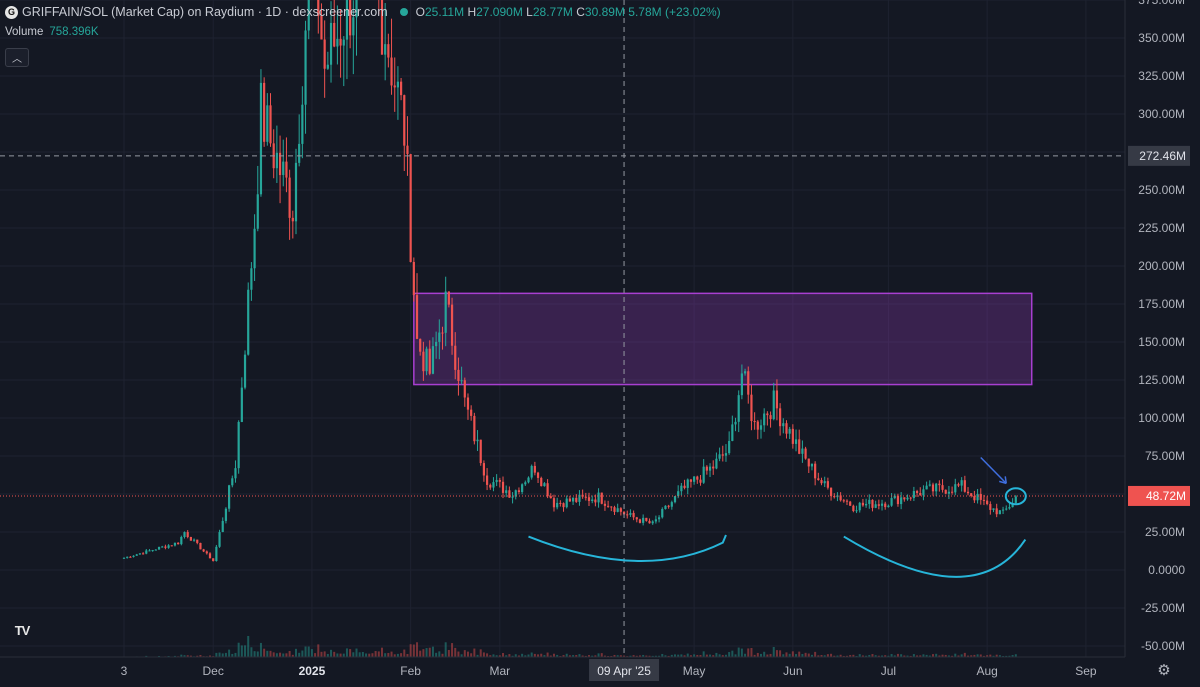 Image resolution: width=1200 pixels, height=687 pixels. What do you see at coordinates (74, 32) in the screenshot?
I see `volume-value: 758.396K` at bounding box center [74, 32].